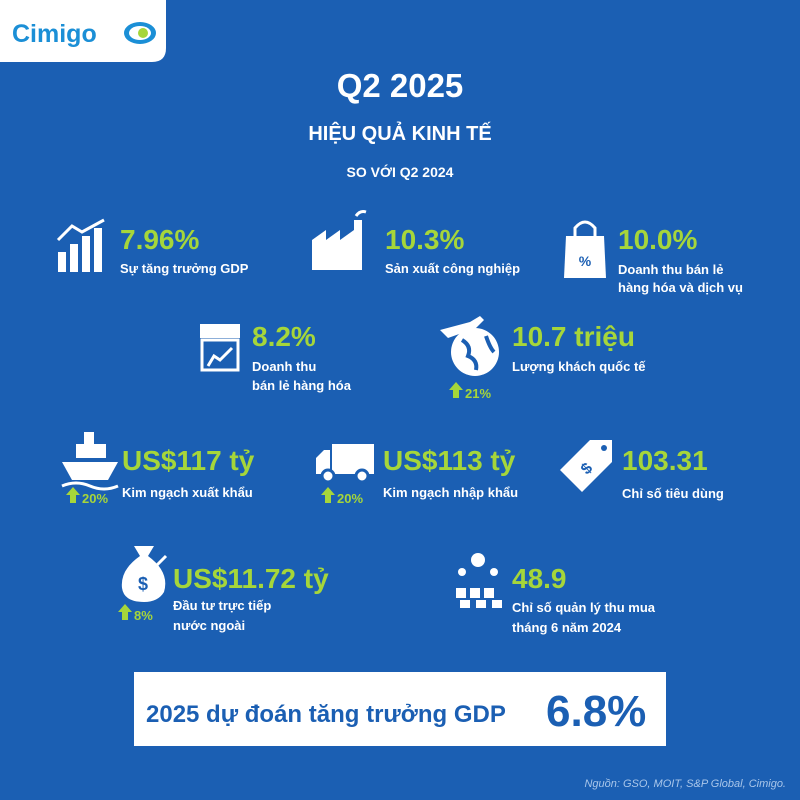 This screenshot has height=800, width=800. I want to click on logo-box, so click(83, 31).